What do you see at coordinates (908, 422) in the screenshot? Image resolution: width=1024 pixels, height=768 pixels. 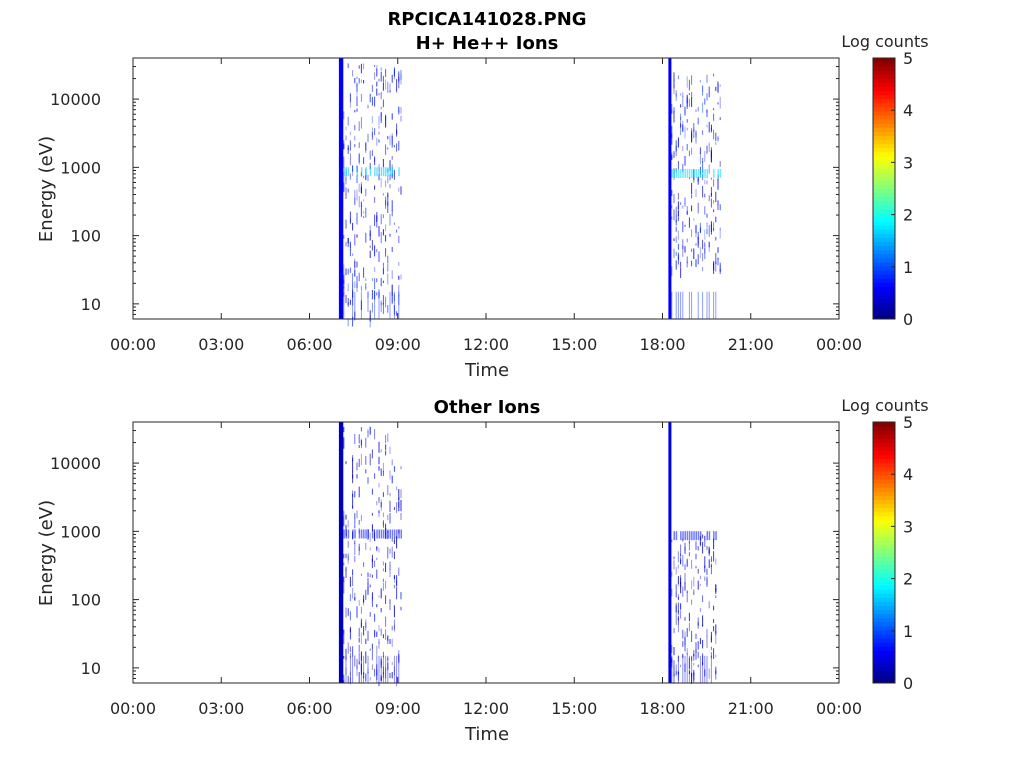 I see `colorbar-tick-label: 5` at bounding box center [908, 422].